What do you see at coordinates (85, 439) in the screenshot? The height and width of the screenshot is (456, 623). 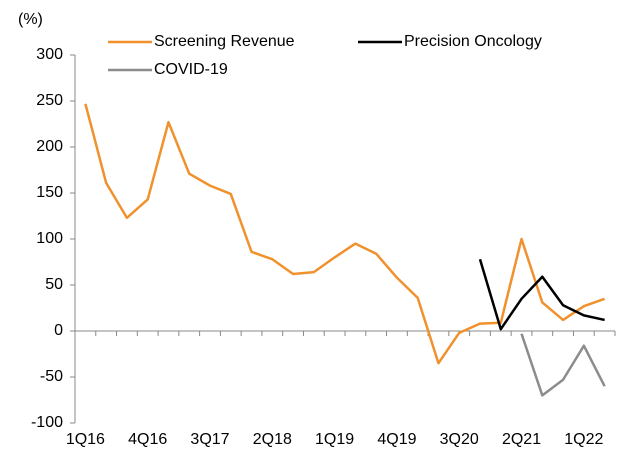 I see `x-tick-label: 1Q16` at bounding box center [85, 439].